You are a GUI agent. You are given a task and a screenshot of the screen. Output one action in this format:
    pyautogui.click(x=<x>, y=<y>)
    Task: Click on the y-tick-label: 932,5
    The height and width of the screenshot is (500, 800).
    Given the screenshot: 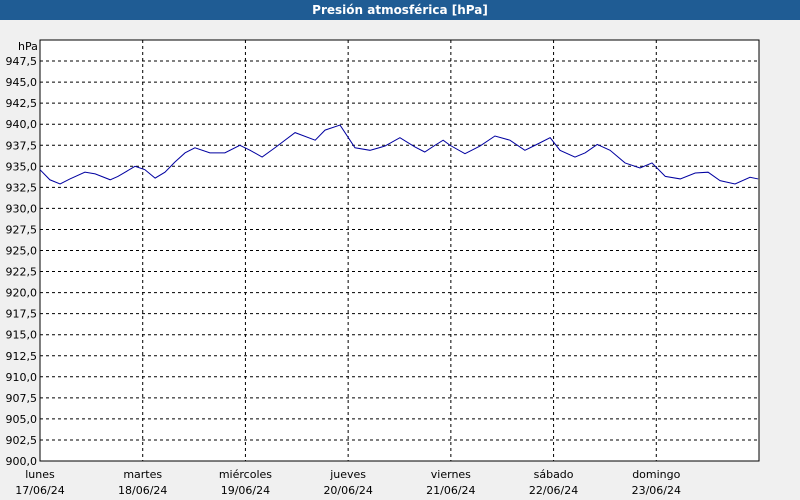 What is the action you would take?
    pyautogui.click(x=22, y=187)
    